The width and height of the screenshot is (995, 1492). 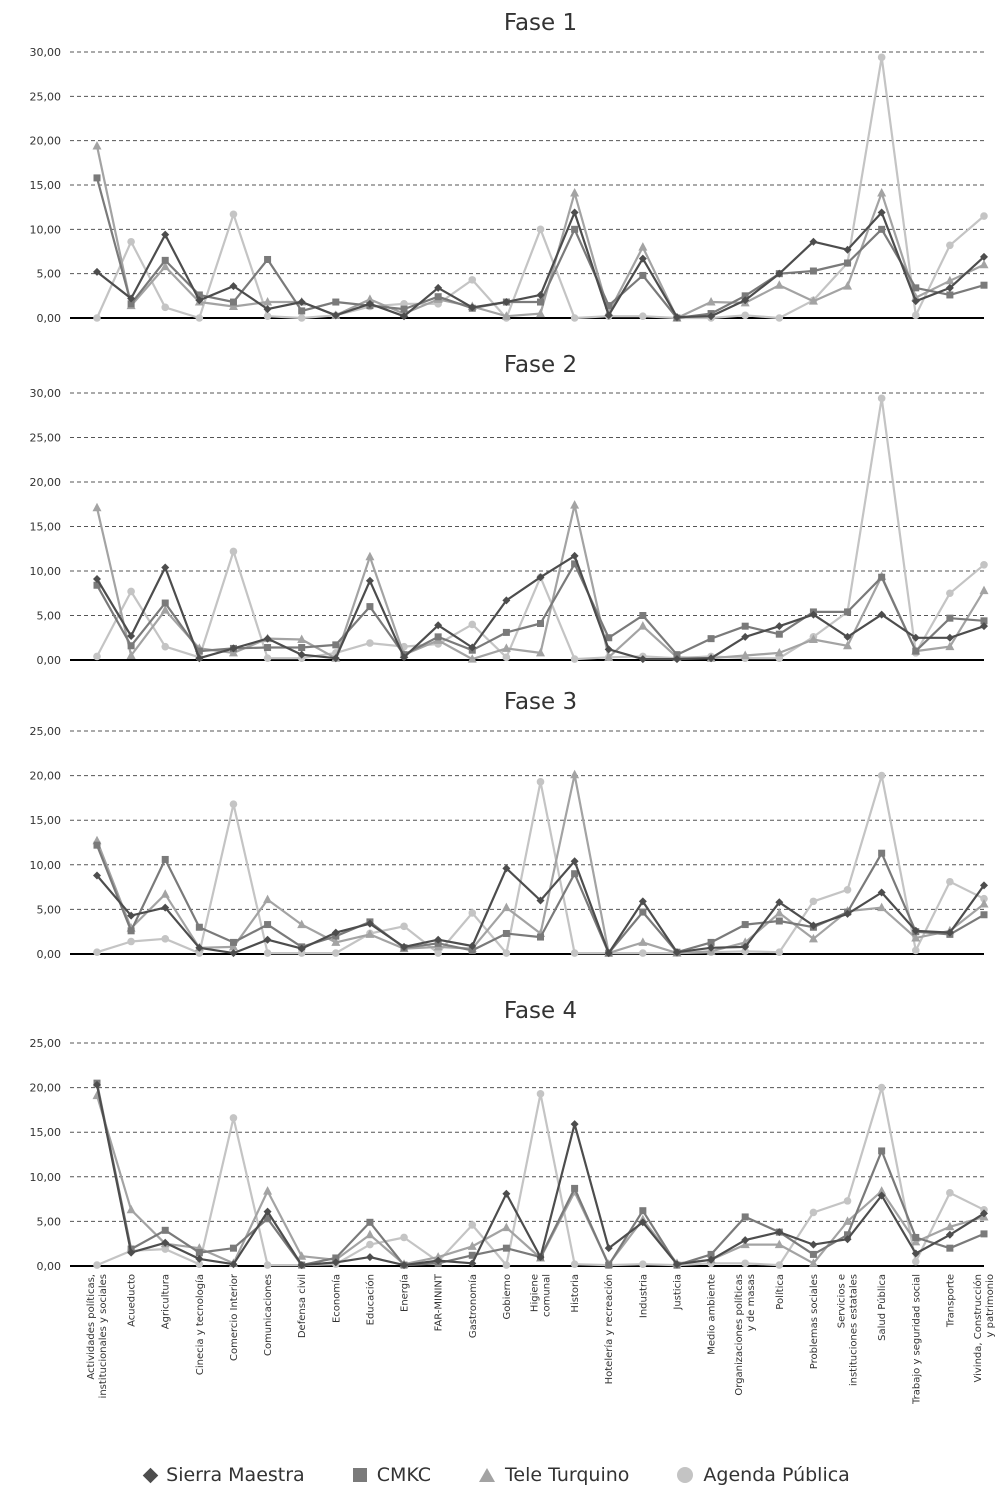 I want to click on x-tick-label: Comunicaciones, so click(x=268, y=1315).